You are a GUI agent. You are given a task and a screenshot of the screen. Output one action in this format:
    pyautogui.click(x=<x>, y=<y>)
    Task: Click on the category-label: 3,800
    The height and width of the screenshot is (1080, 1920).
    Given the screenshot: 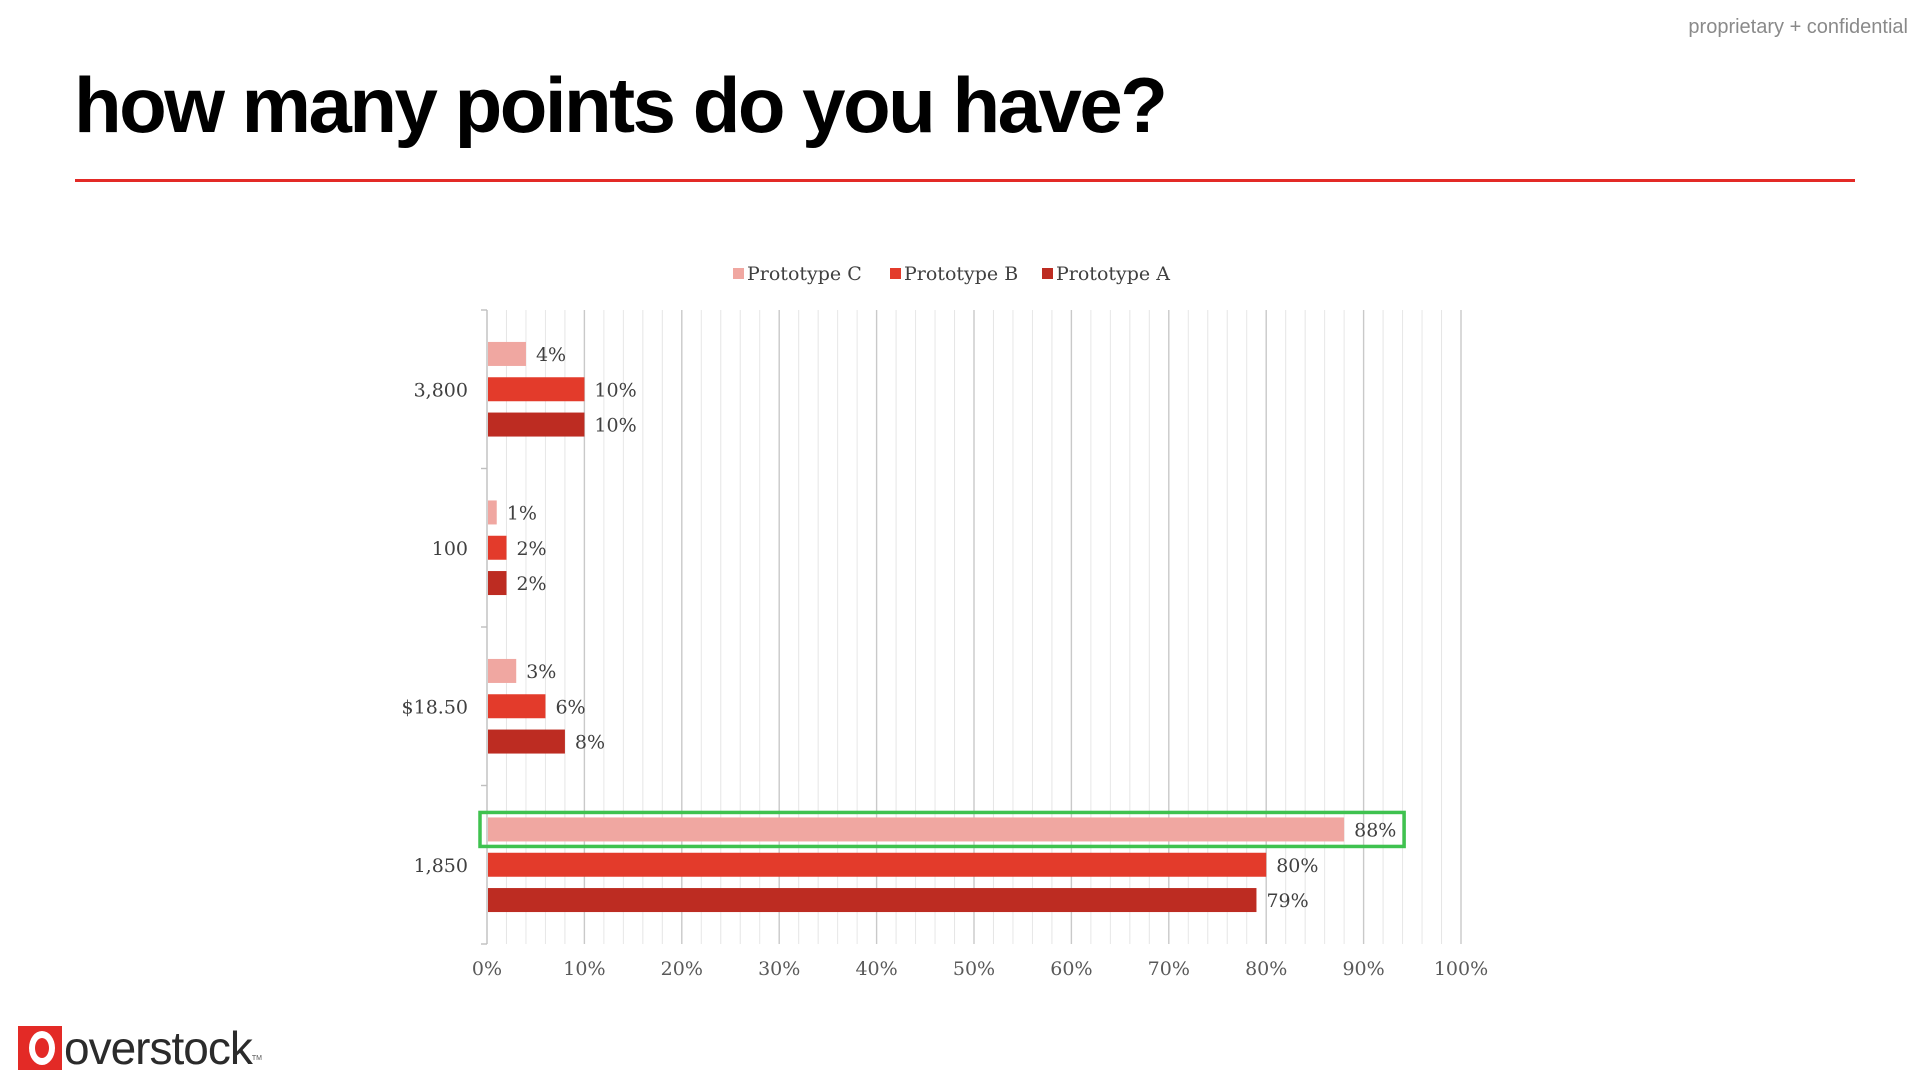 What is the action you would take?
    pyautogui.click(x=441, y=390)
    